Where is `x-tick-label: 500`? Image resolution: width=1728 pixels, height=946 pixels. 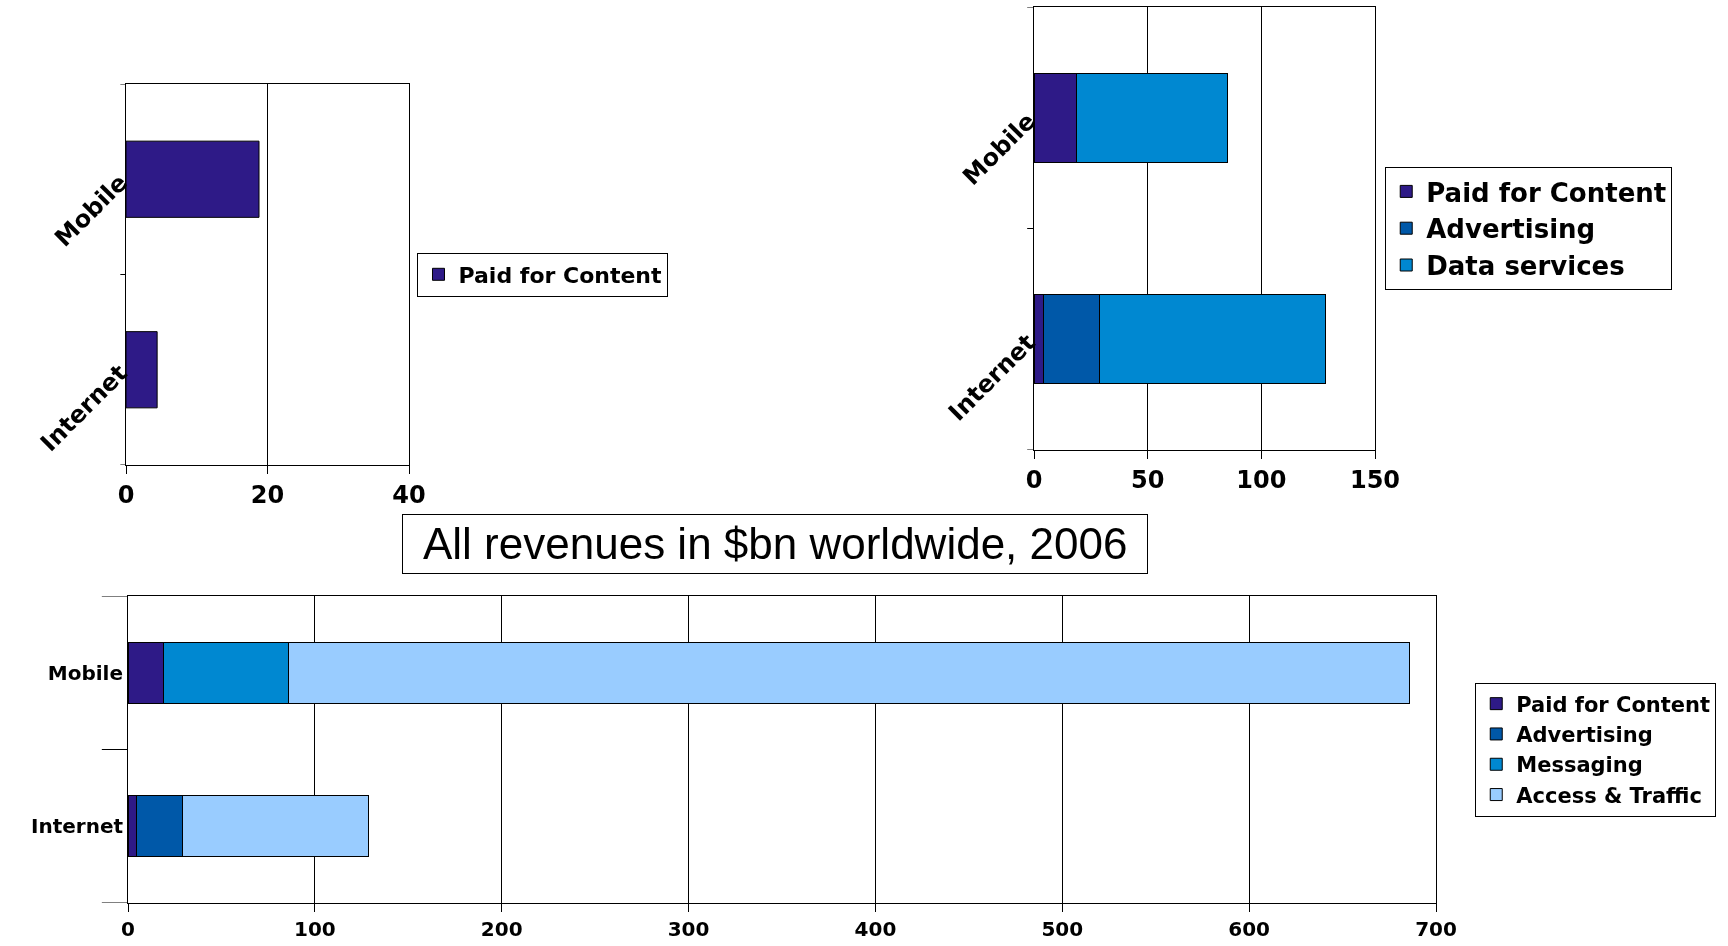 x-tick-label: 500 is located at coordinates (1062, 929).